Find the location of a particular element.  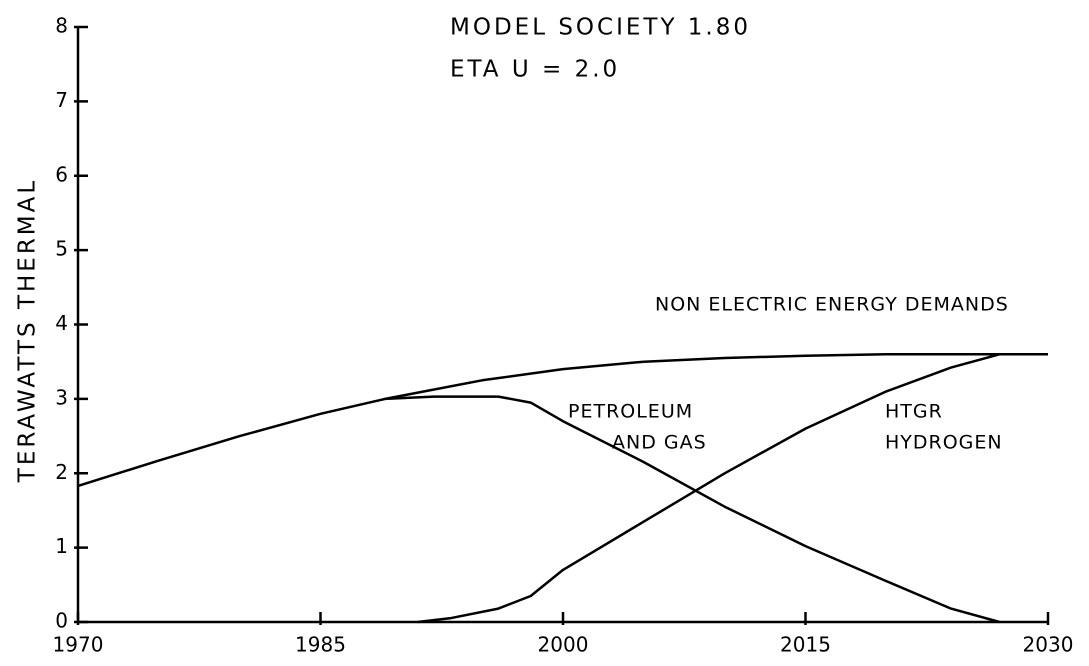

y-tick-label: 2 is located at coordinates (61, 472).